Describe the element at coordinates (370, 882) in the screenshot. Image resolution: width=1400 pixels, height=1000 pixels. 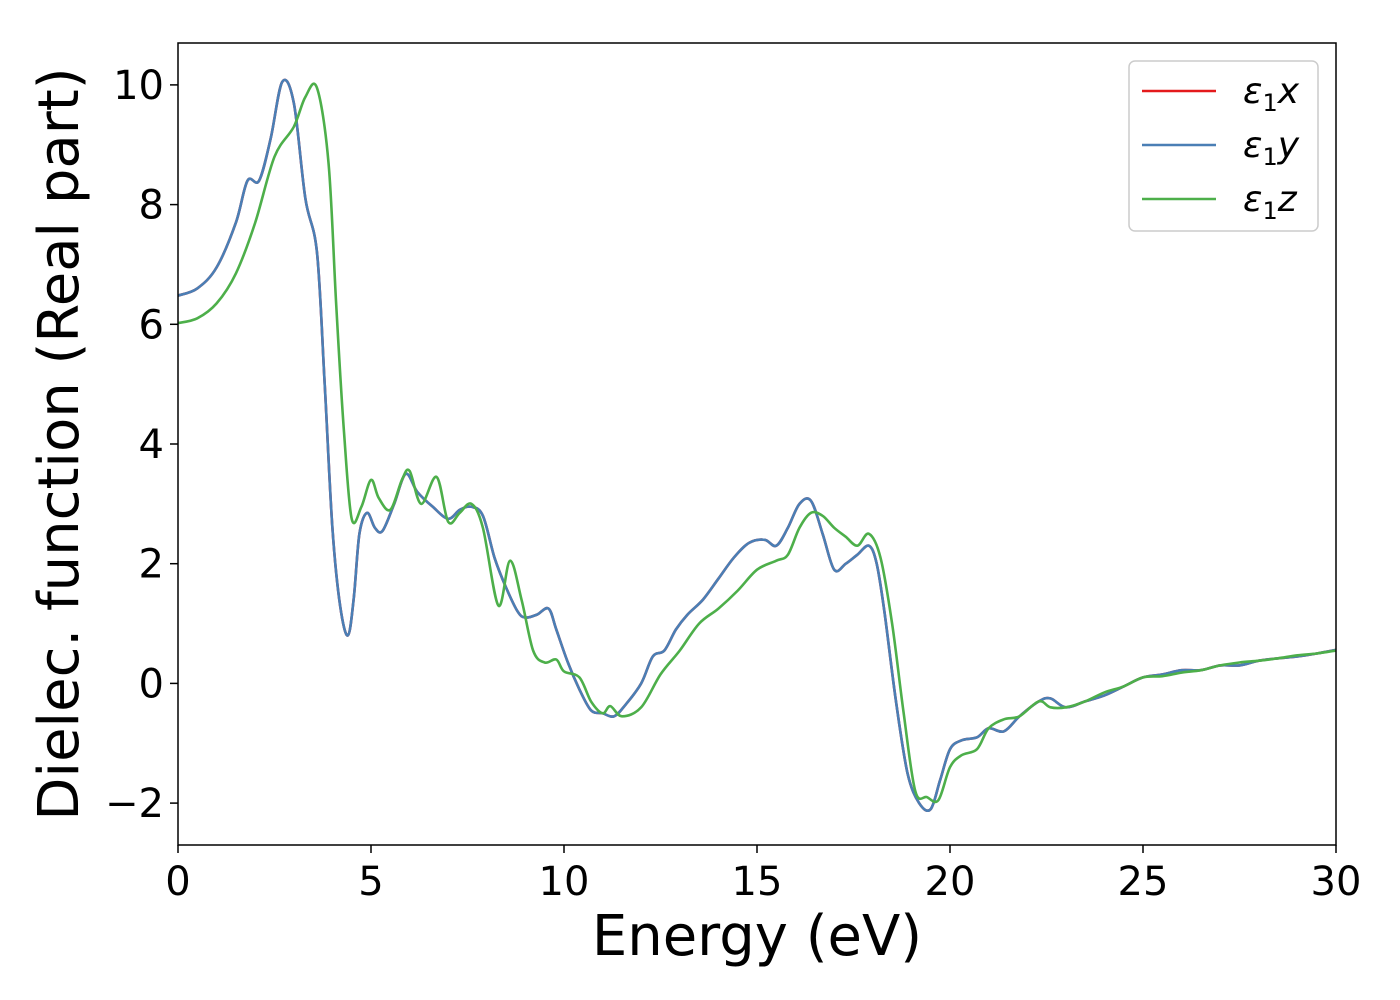
I see `x-tick-label: 5` at that location.